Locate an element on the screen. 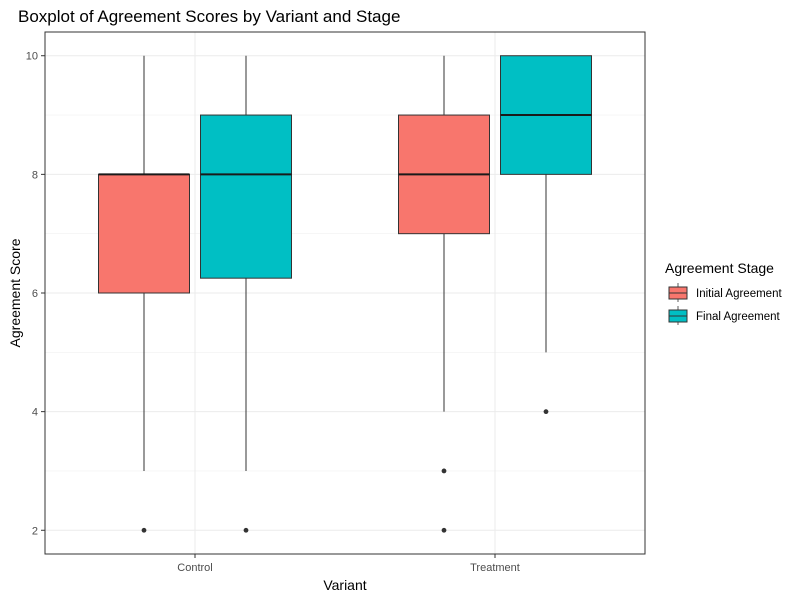 The image size is (800, 600). x-axis-title: Variant is located at coordinates (344, 585).